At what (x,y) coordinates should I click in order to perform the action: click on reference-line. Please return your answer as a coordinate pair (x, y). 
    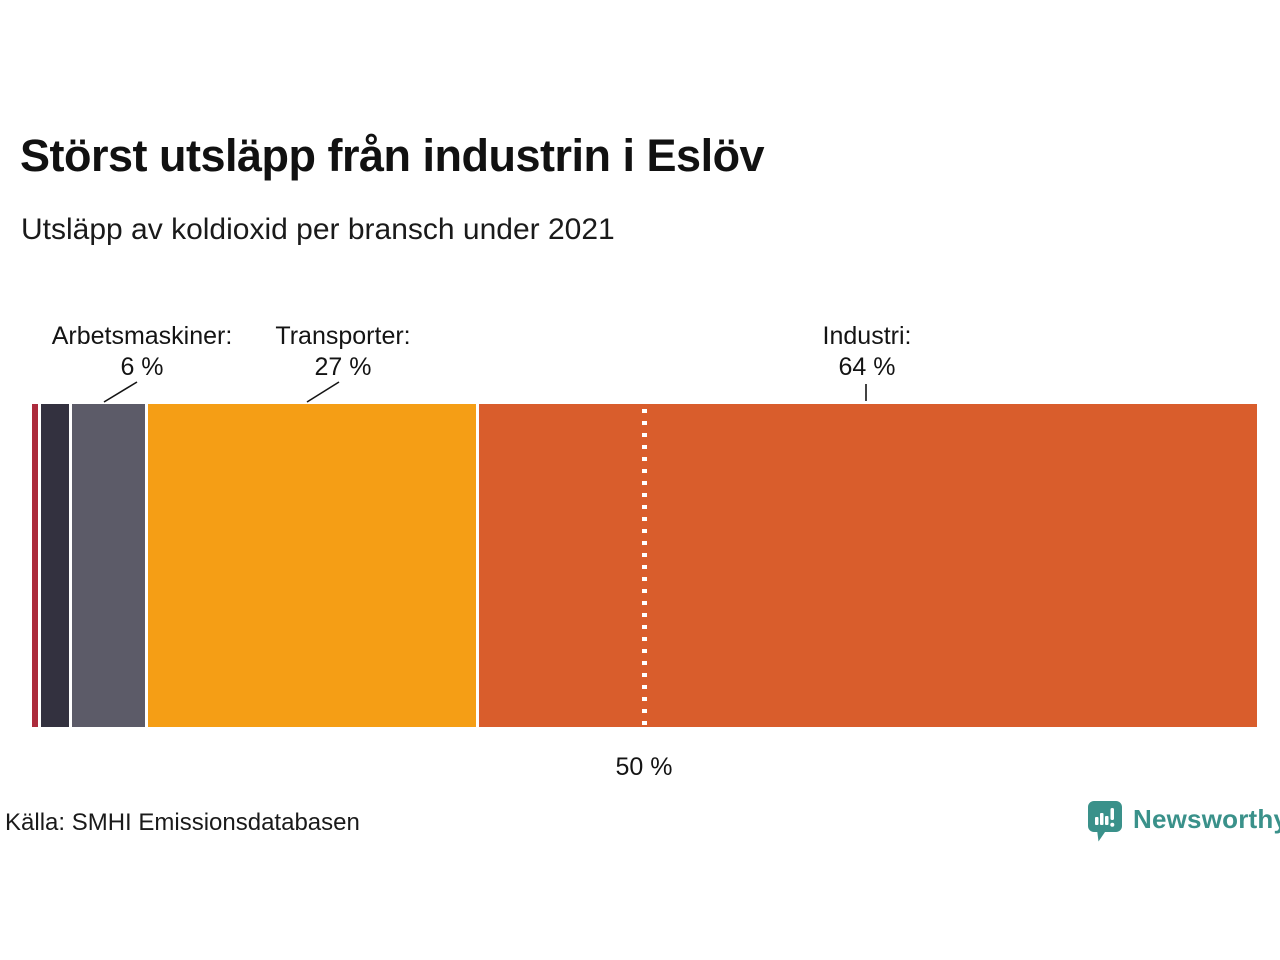
    Looking at the image, I should click on (644, 567).